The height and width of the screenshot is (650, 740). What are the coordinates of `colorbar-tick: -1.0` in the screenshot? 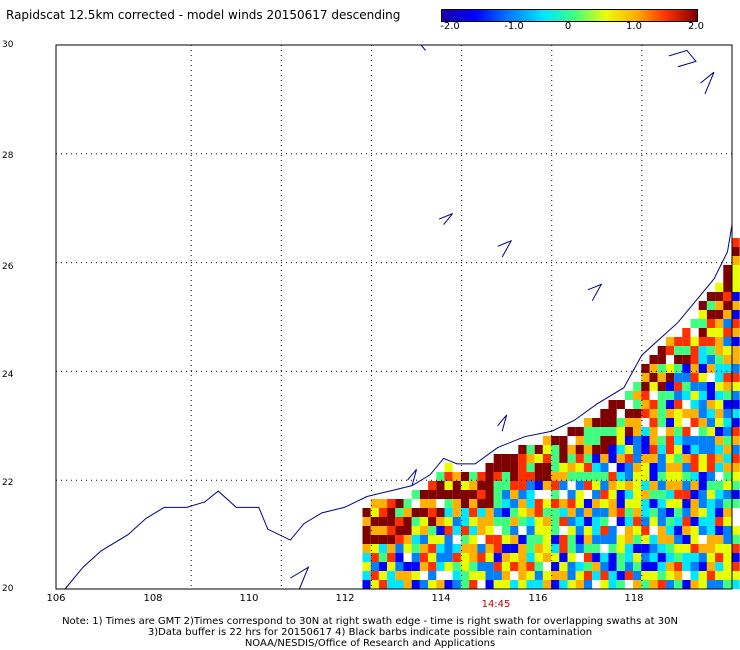 It's located at (514, 26).